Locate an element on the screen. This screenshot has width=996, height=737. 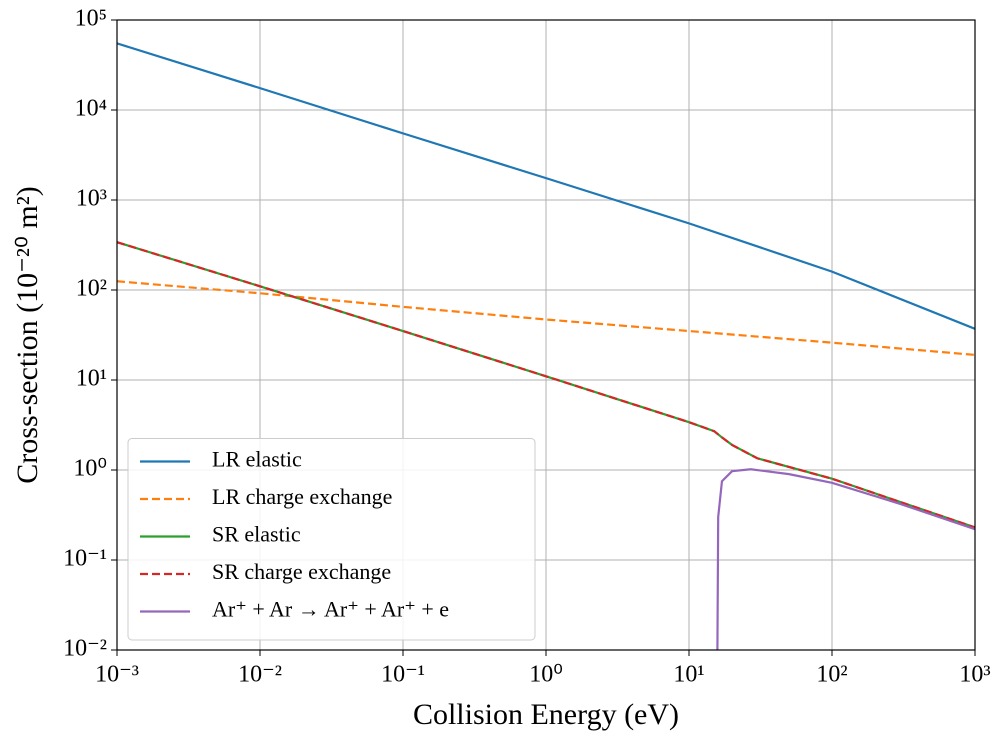
legend-box is located at coordinates (331, 539).